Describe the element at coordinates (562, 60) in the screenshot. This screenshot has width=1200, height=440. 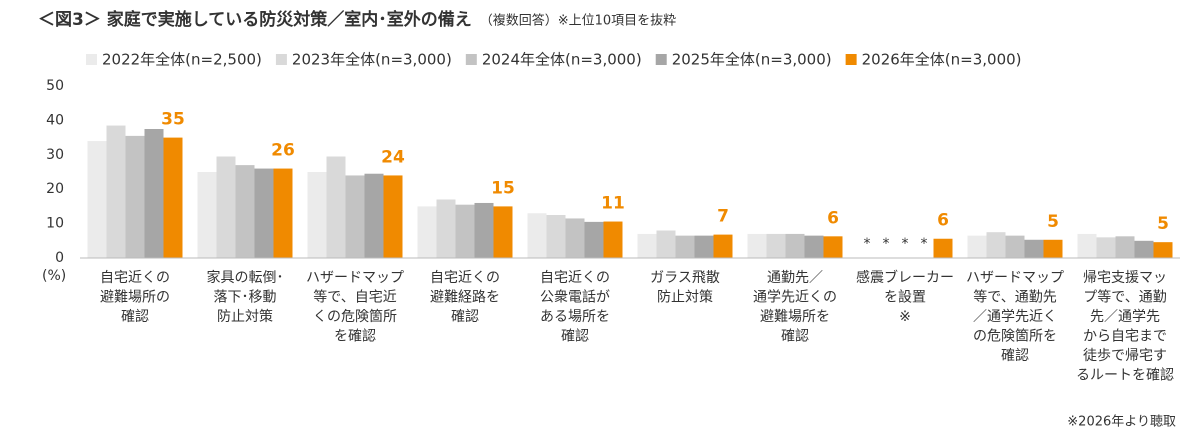
I see `legend-label: 2024年全体(n=3,000)` at that location.